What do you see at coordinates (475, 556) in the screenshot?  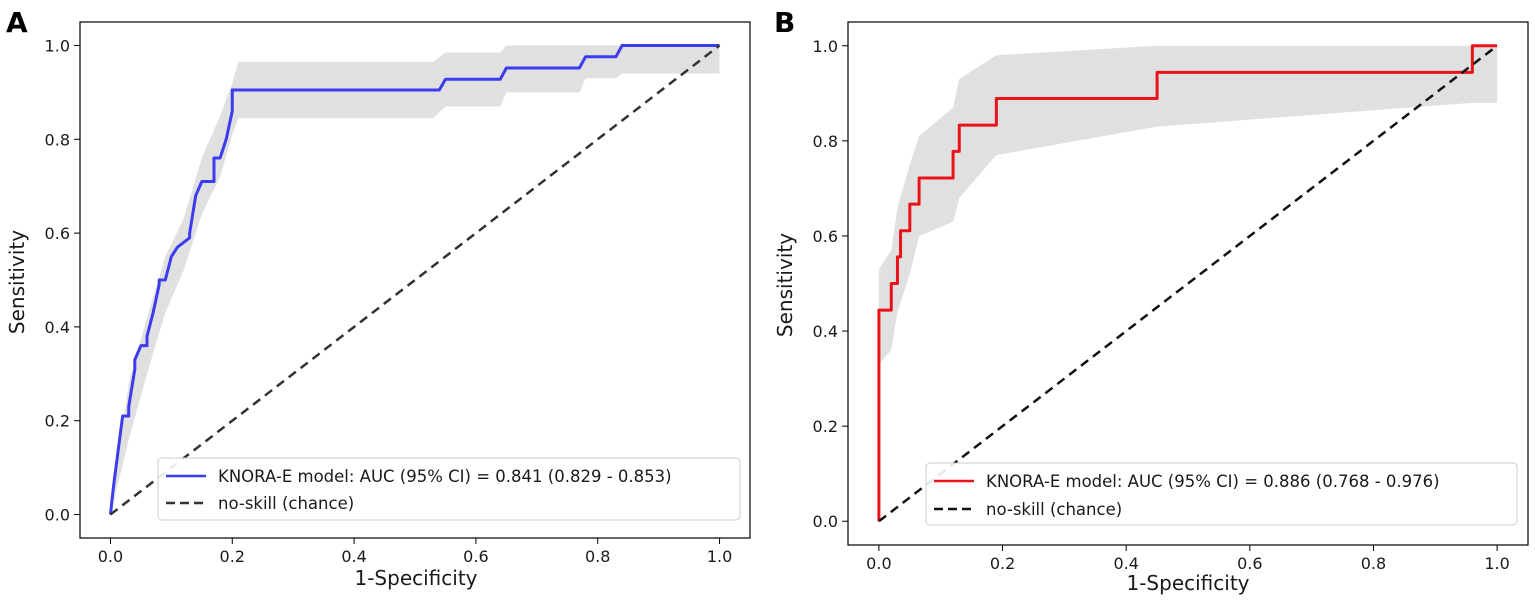 I see `x-tick-label-a: 0.6` at bounding box center [475, 556].